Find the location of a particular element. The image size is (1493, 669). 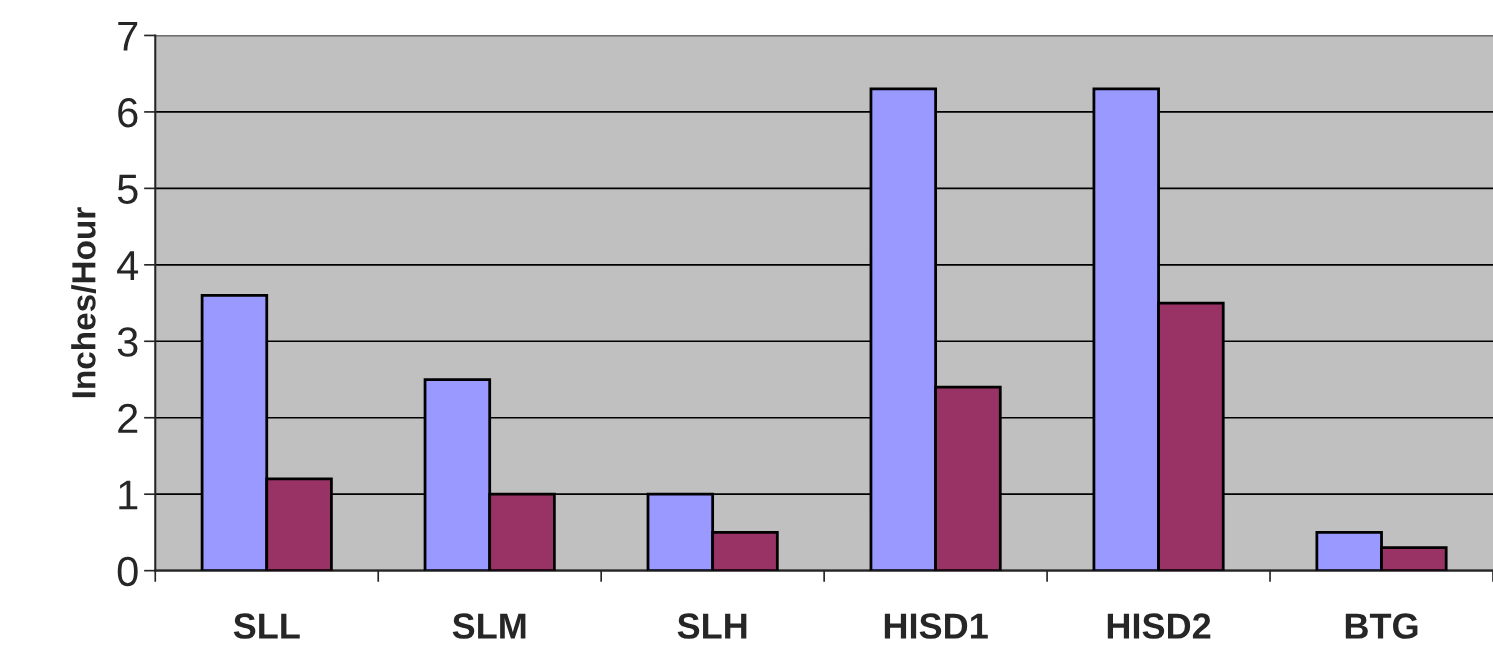

x-tick-label: SLL is located at coordinates (266, 626).